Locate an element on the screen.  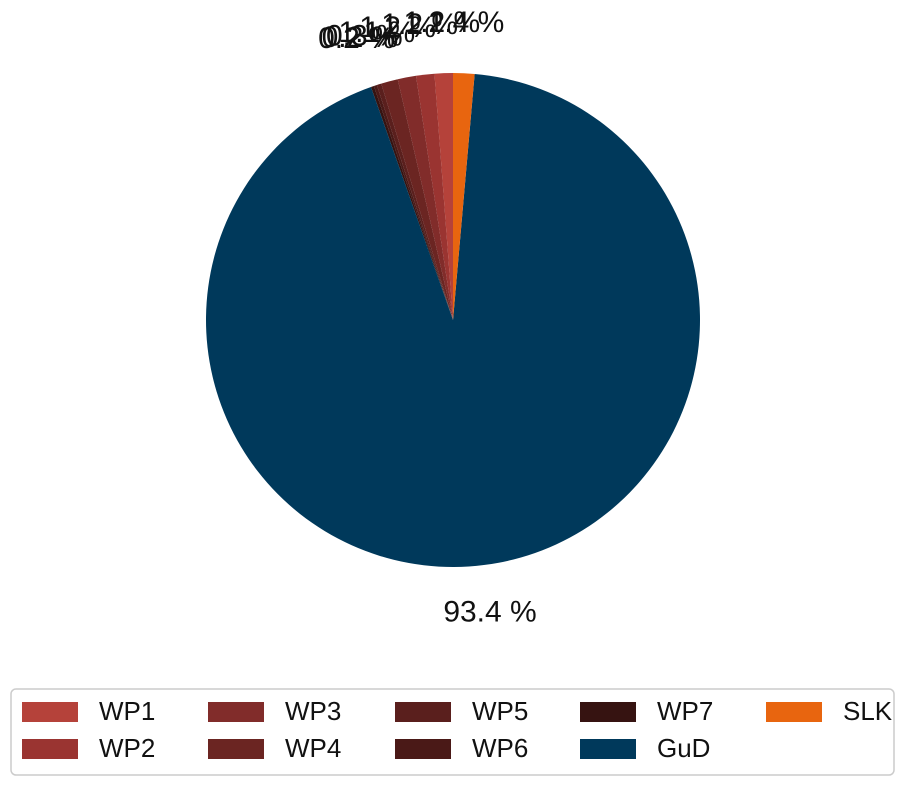
slice-label-wp3: 1.2 % is located at coordinates (397, 27).